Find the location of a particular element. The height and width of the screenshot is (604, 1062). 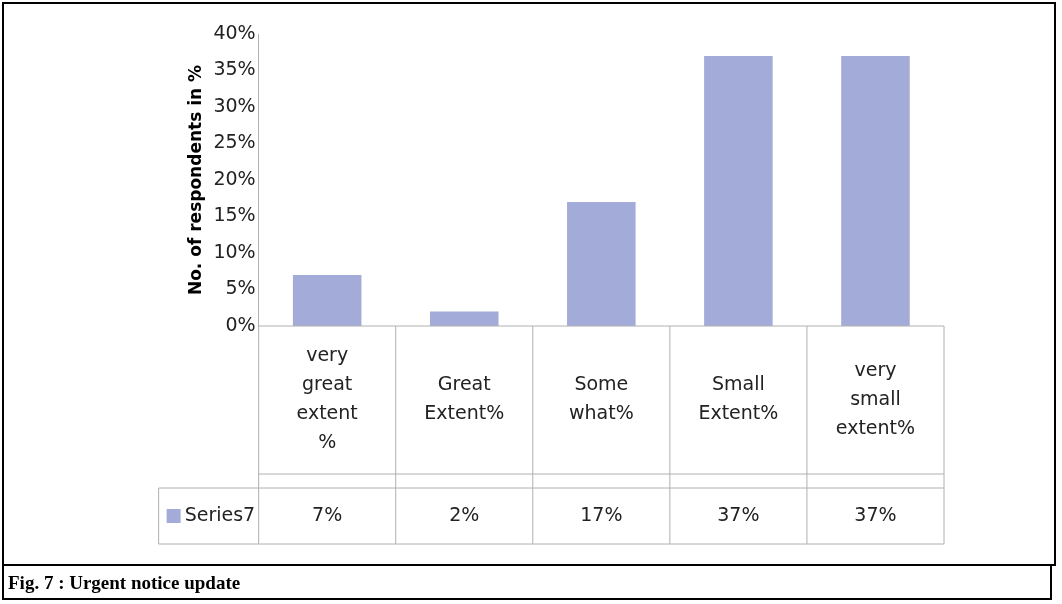

x-tick-label: Great Extent% is located at coordinates (464, 398).